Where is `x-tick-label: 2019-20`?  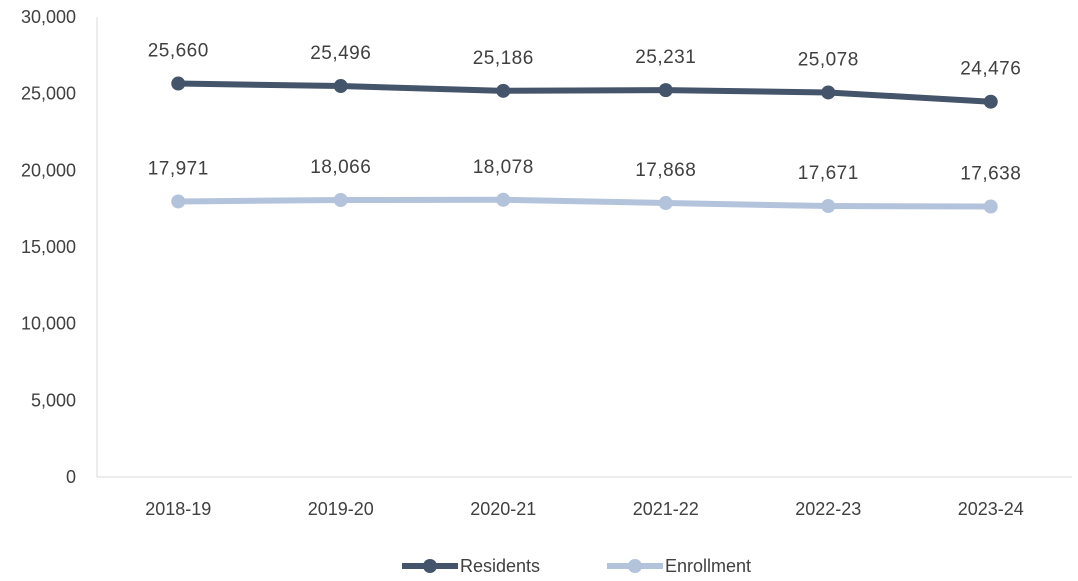 x-tick-label: 2019-20 is located at coordinates (341, 509).